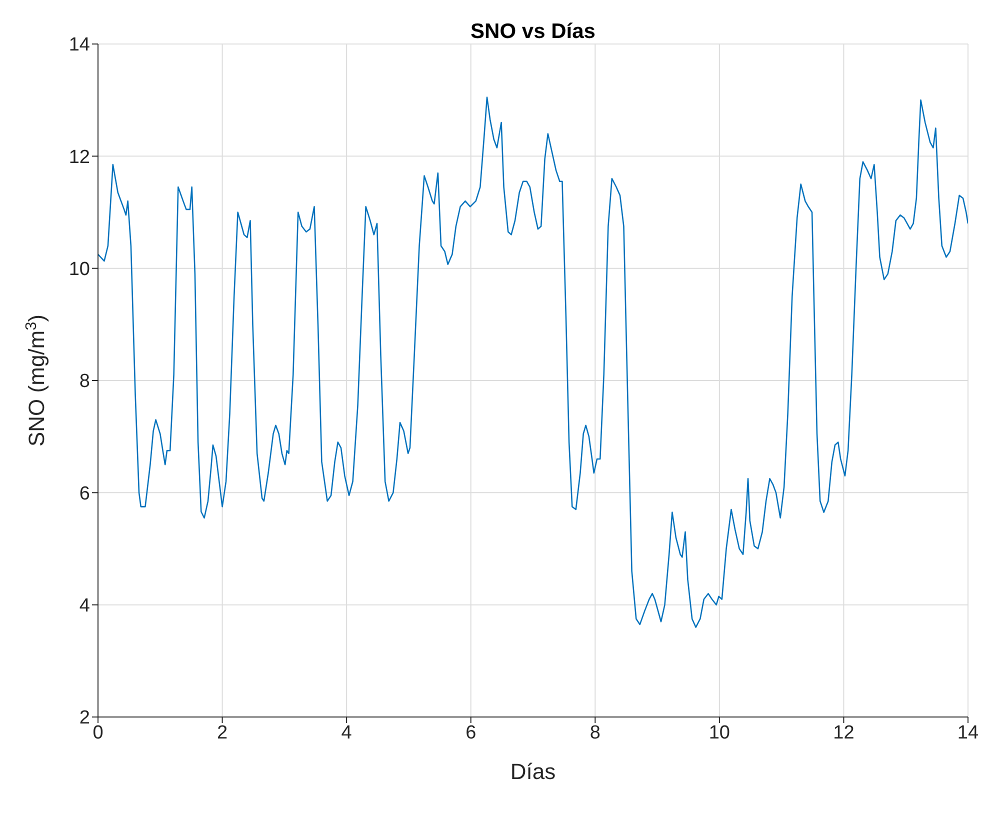  Describe the element at coordinates (533, 31) in the screenshot. I see `chart-title: SNO vs Días` at that location.